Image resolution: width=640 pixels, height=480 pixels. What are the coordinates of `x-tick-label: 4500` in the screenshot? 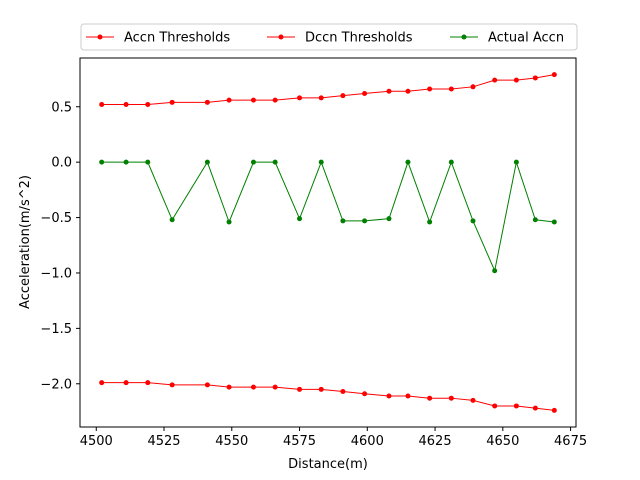 It's located at (96, 441).